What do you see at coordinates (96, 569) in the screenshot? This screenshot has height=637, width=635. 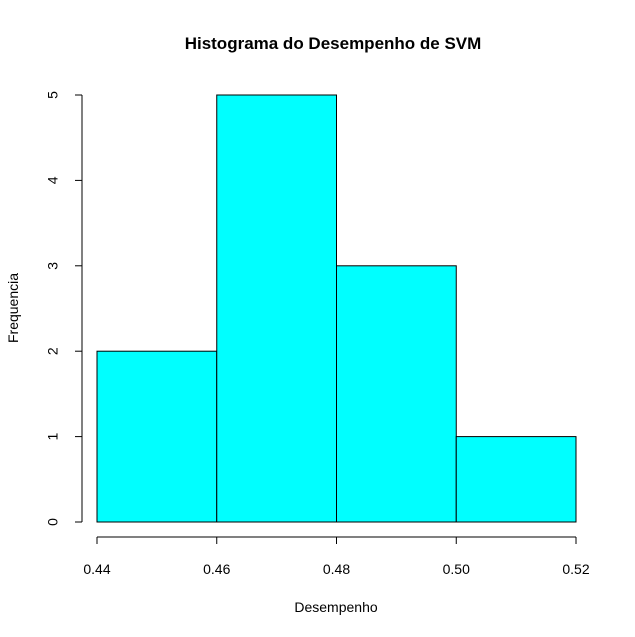 I see `x-tick-label: 0.44` at bounding box center [96, 569].